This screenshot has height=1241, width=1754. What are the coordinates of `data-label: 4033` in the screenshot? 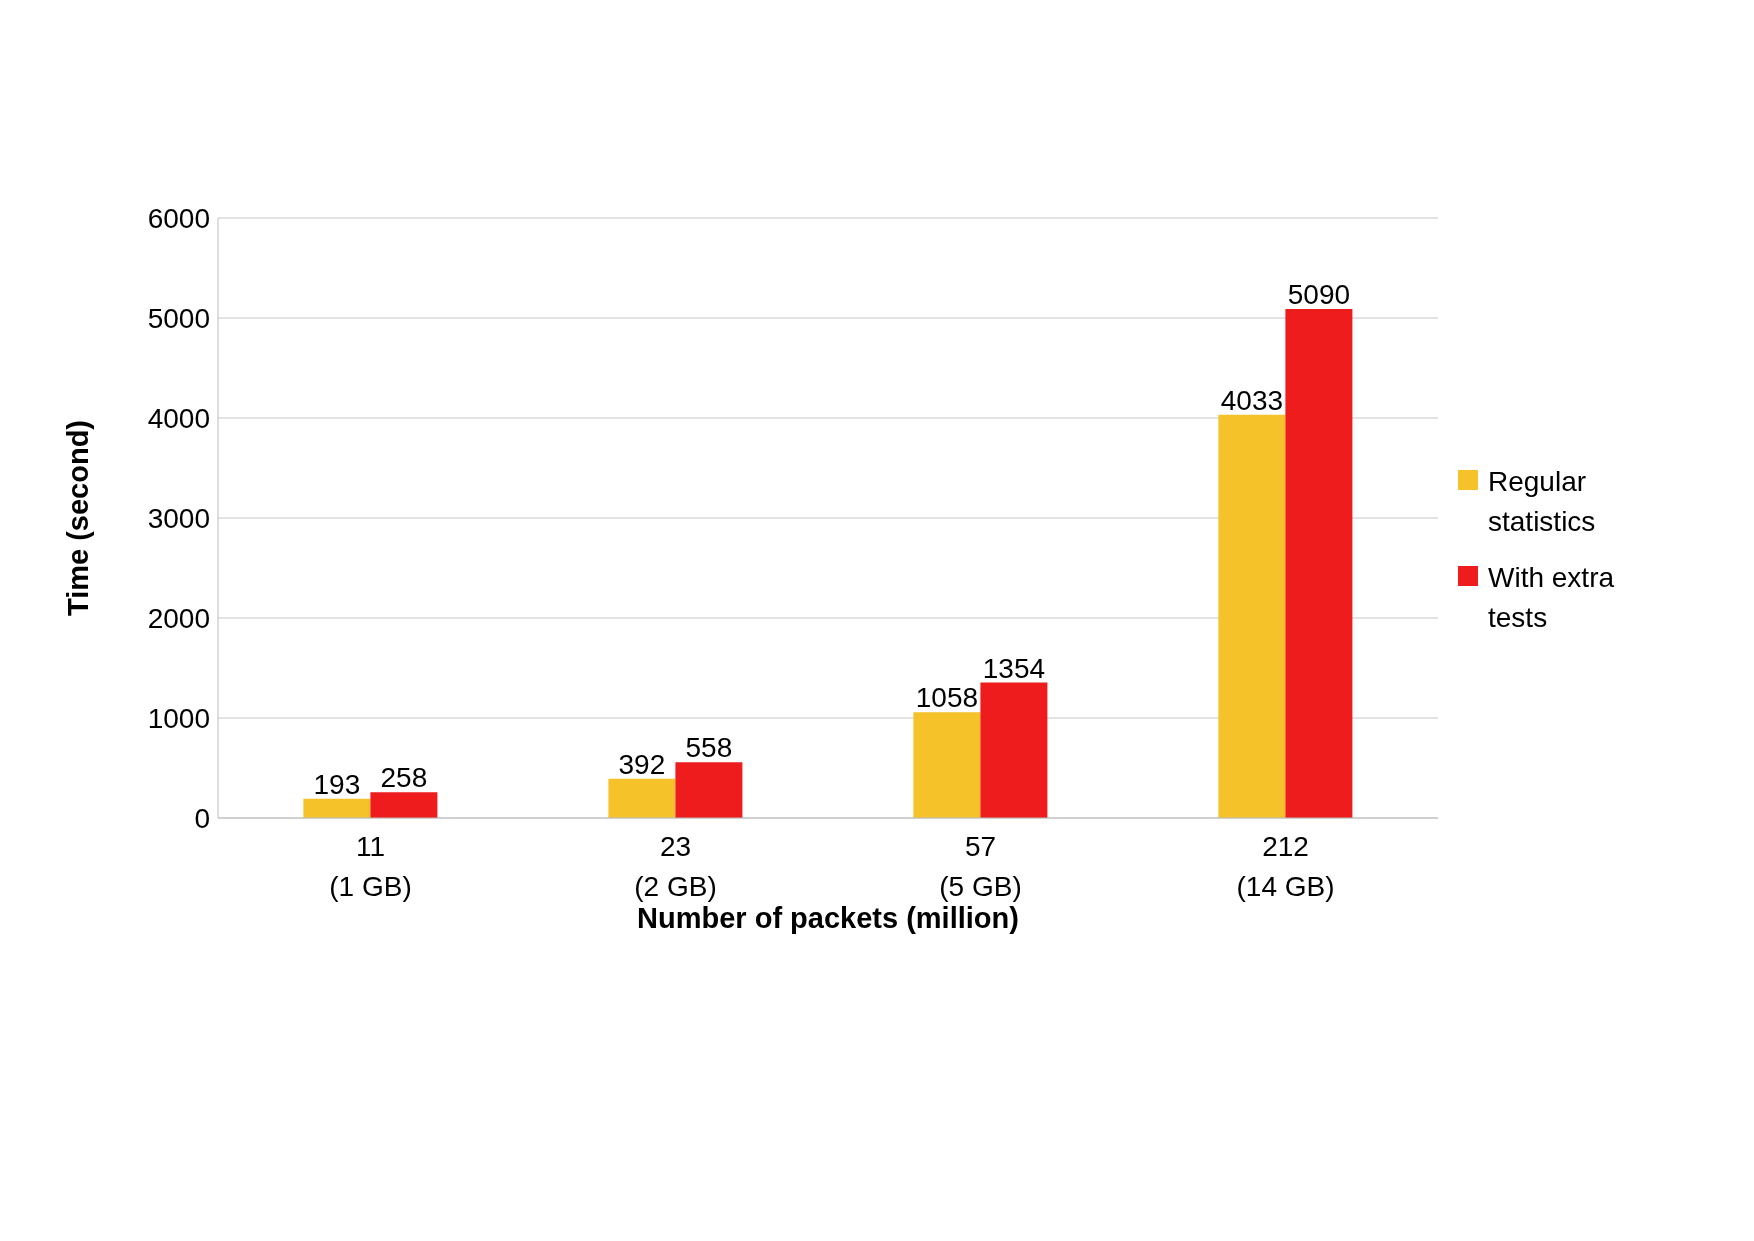 It's located at (1252, 400).